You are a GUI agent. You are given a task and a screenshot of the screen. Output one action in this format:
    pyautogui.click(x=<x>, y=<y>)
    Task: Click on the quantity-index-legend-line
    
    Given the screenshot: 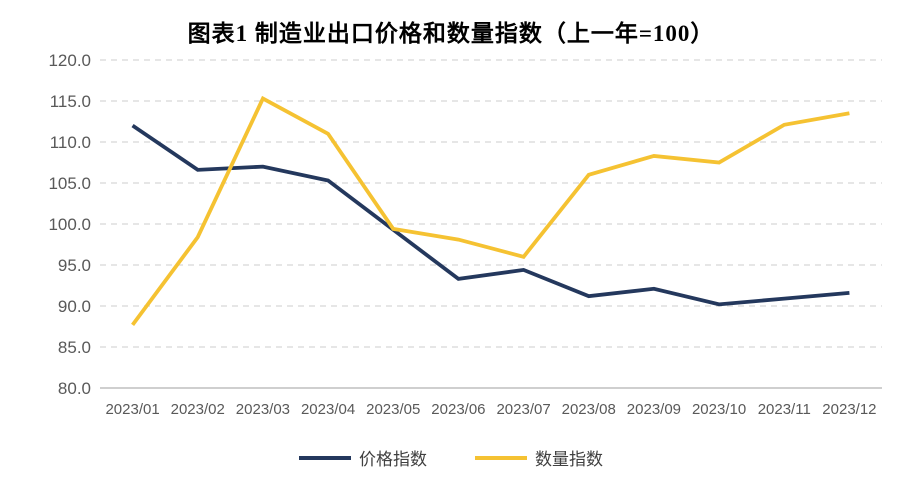 What is the action you would take?
    pyautogui.click(x=501, y=457)
    